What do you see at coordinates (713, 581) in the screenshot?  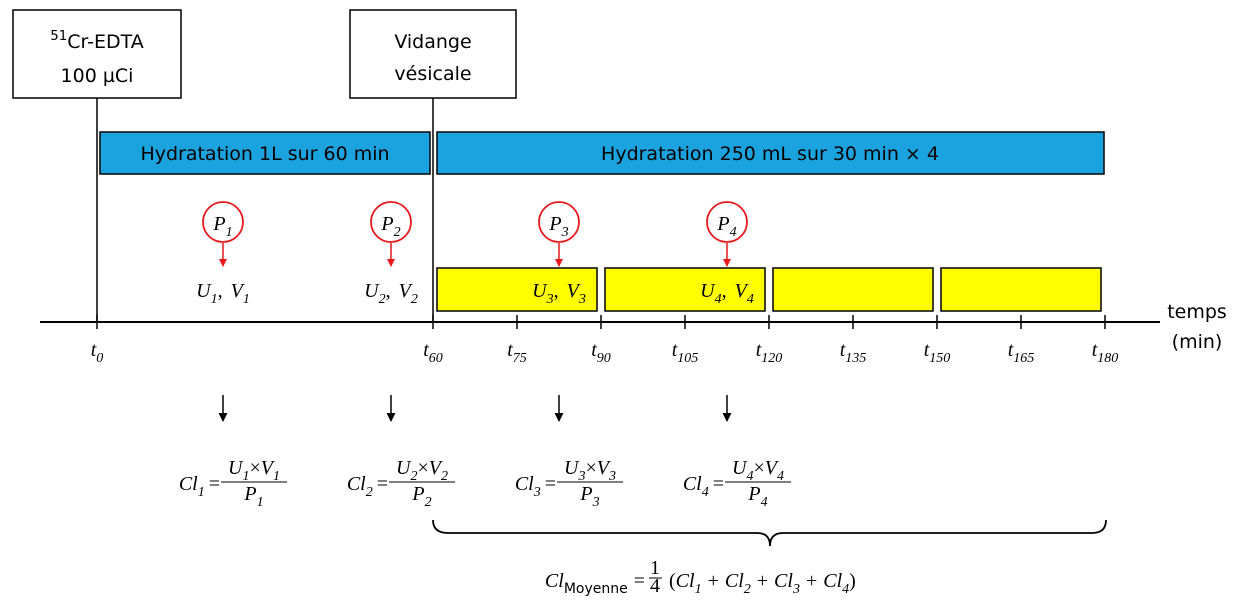 I see `symbol: +` at bounding box center [713, 581].